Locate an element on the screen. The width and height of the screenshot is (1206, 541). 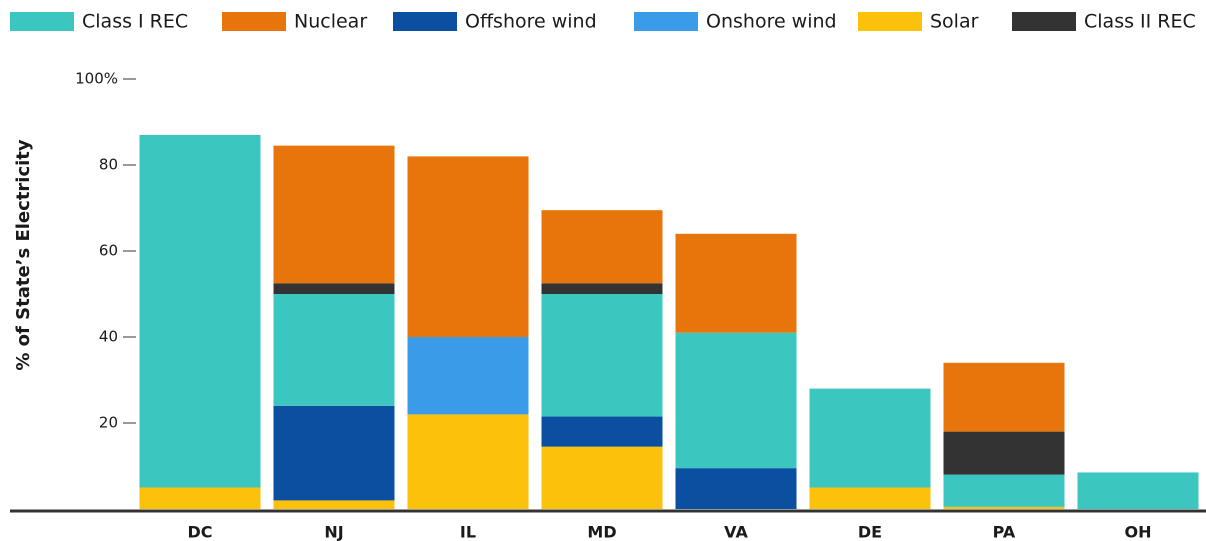
y-tick-label: 60 is located at coordinates (108, 251).